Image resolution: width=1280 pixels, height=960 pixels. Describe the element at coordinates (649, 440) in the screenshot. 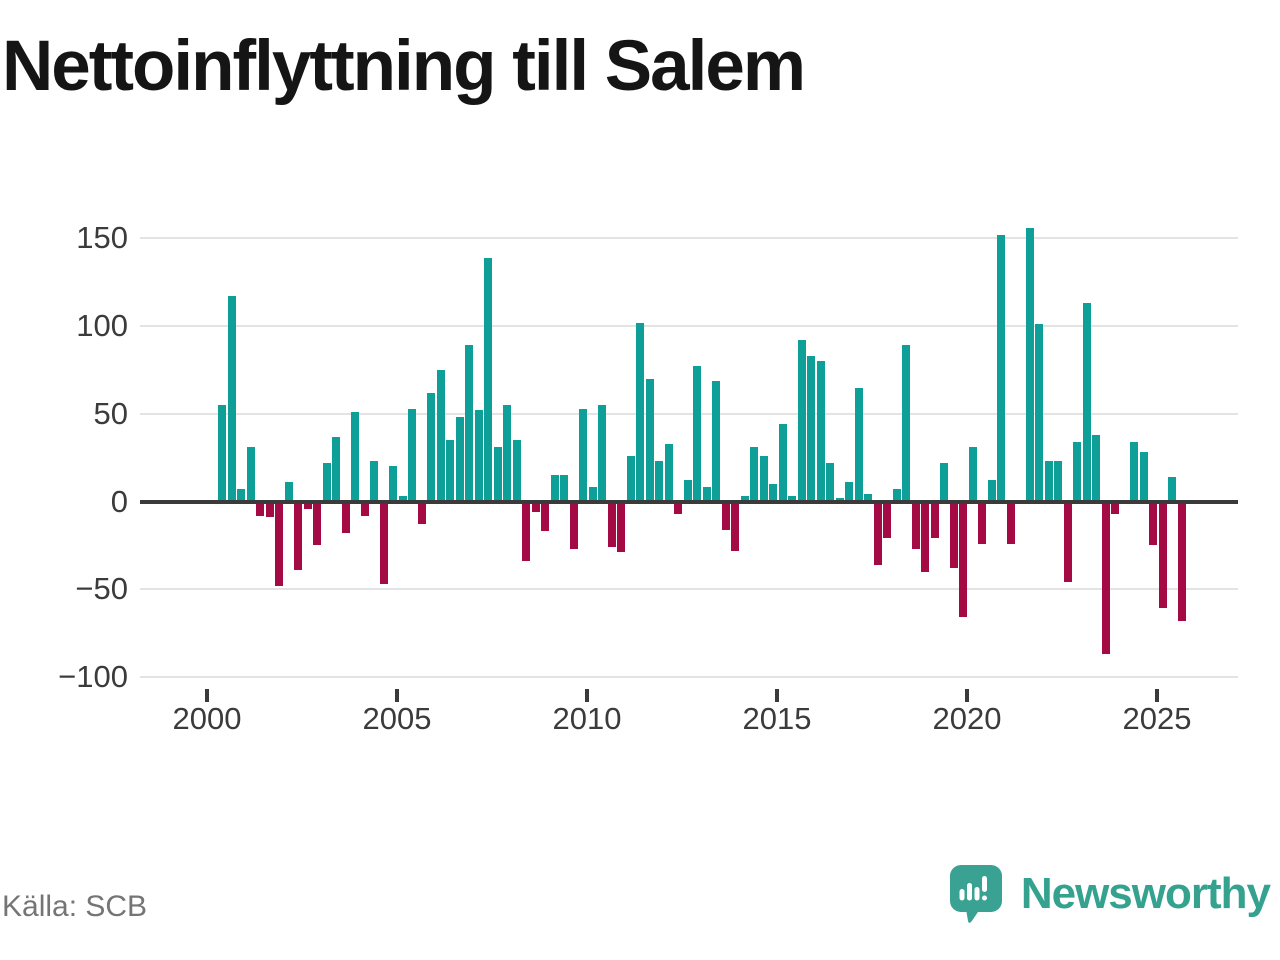

I see `bar-2011K3` at that location.